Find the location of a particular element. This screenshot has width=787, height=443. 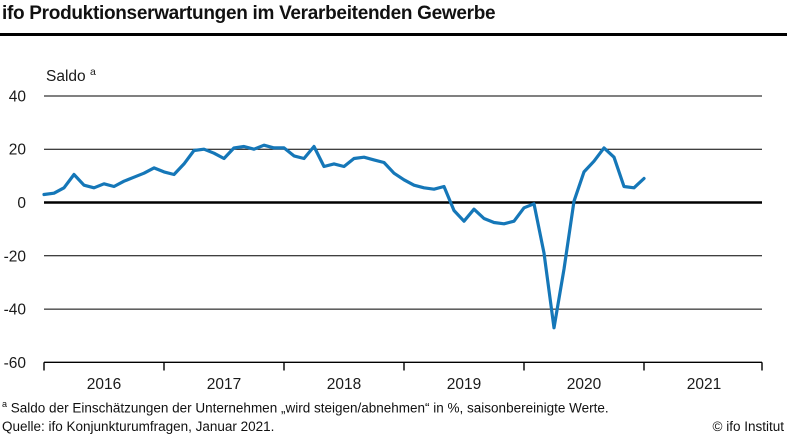

title-rule is located at coordinates (393, 34).